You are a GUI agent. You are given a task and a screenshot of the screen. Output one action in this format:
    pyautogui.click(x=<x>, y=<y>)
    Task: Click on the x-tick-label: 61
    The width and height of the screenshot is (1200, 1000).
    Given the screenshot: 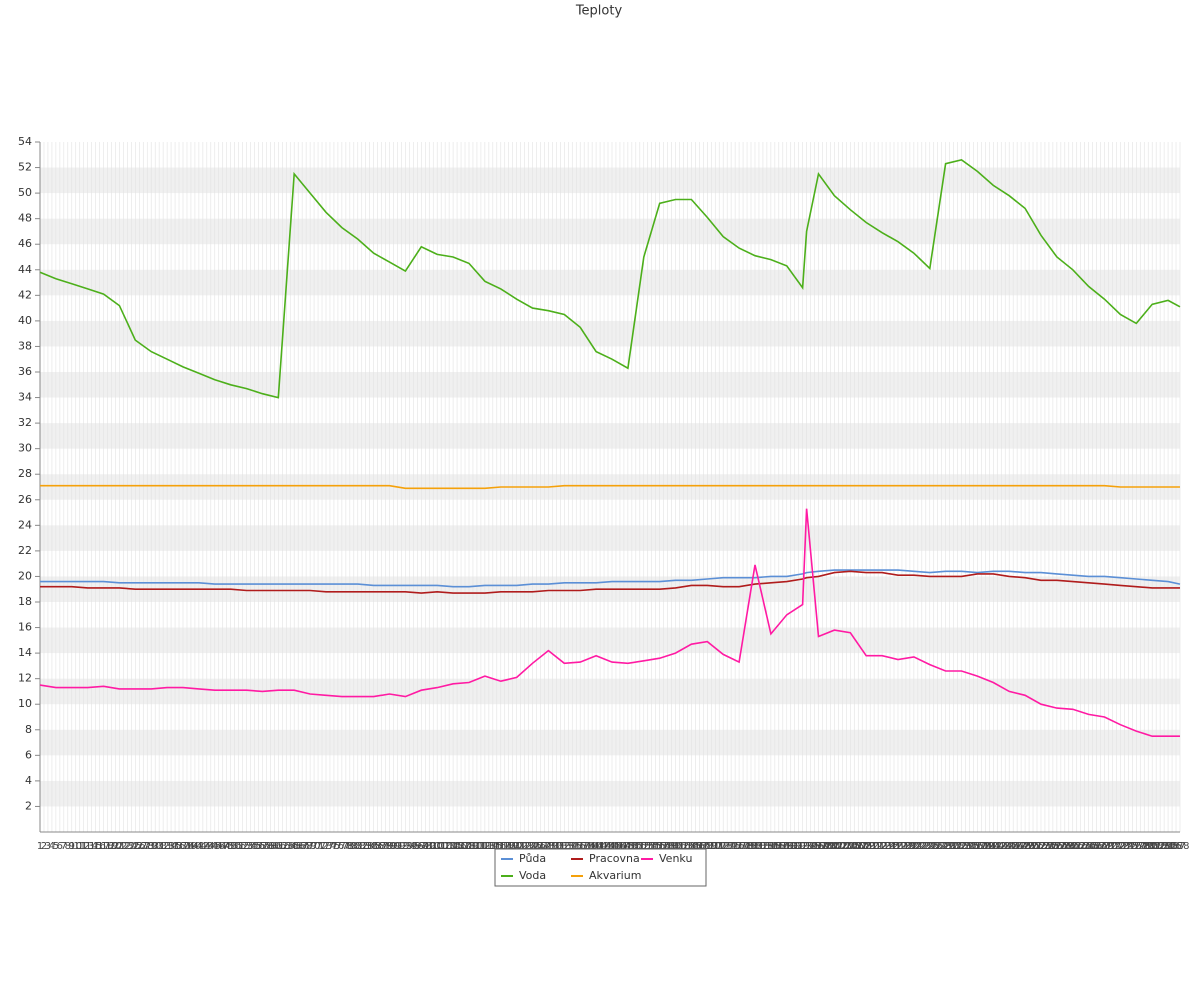 What is the action you would take?
    pyautogui.click(x=278, y=846)
    